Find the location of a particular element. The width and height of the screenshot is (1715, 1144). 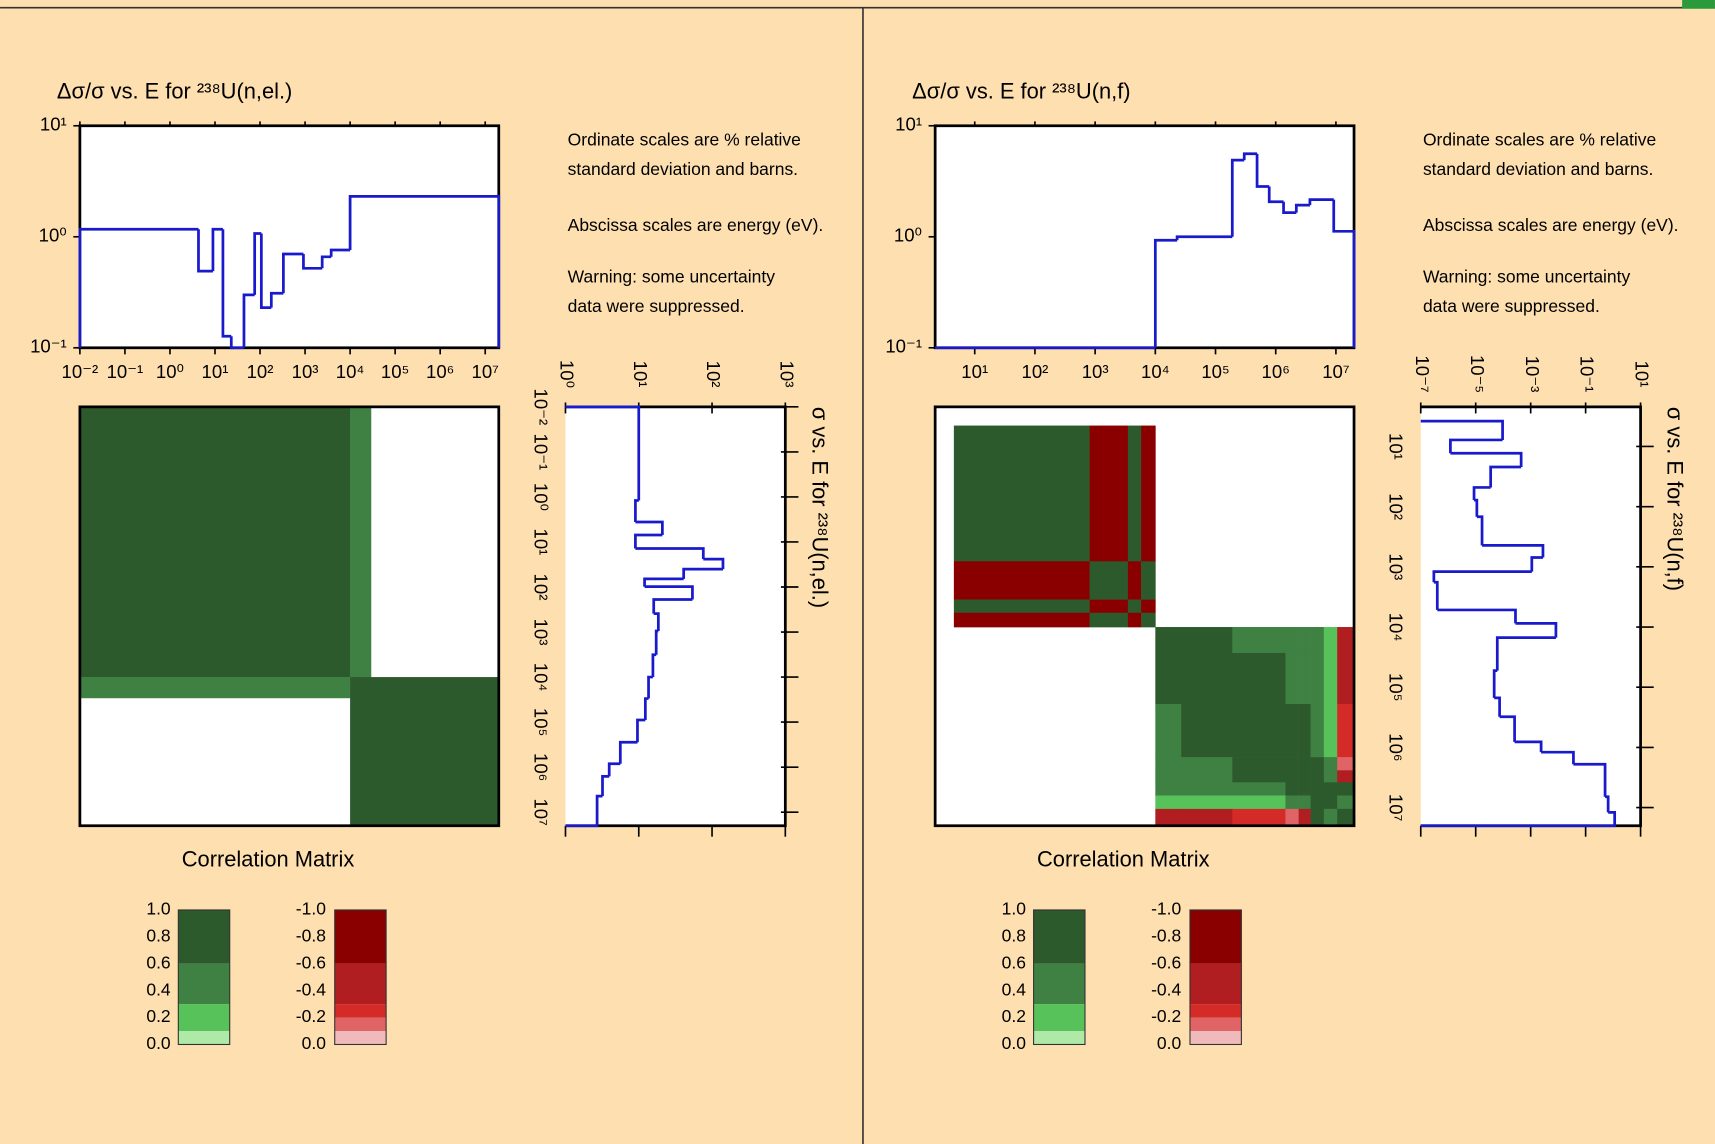

note: Ordinate scales are % relative is located at coordinates (1539, 140).